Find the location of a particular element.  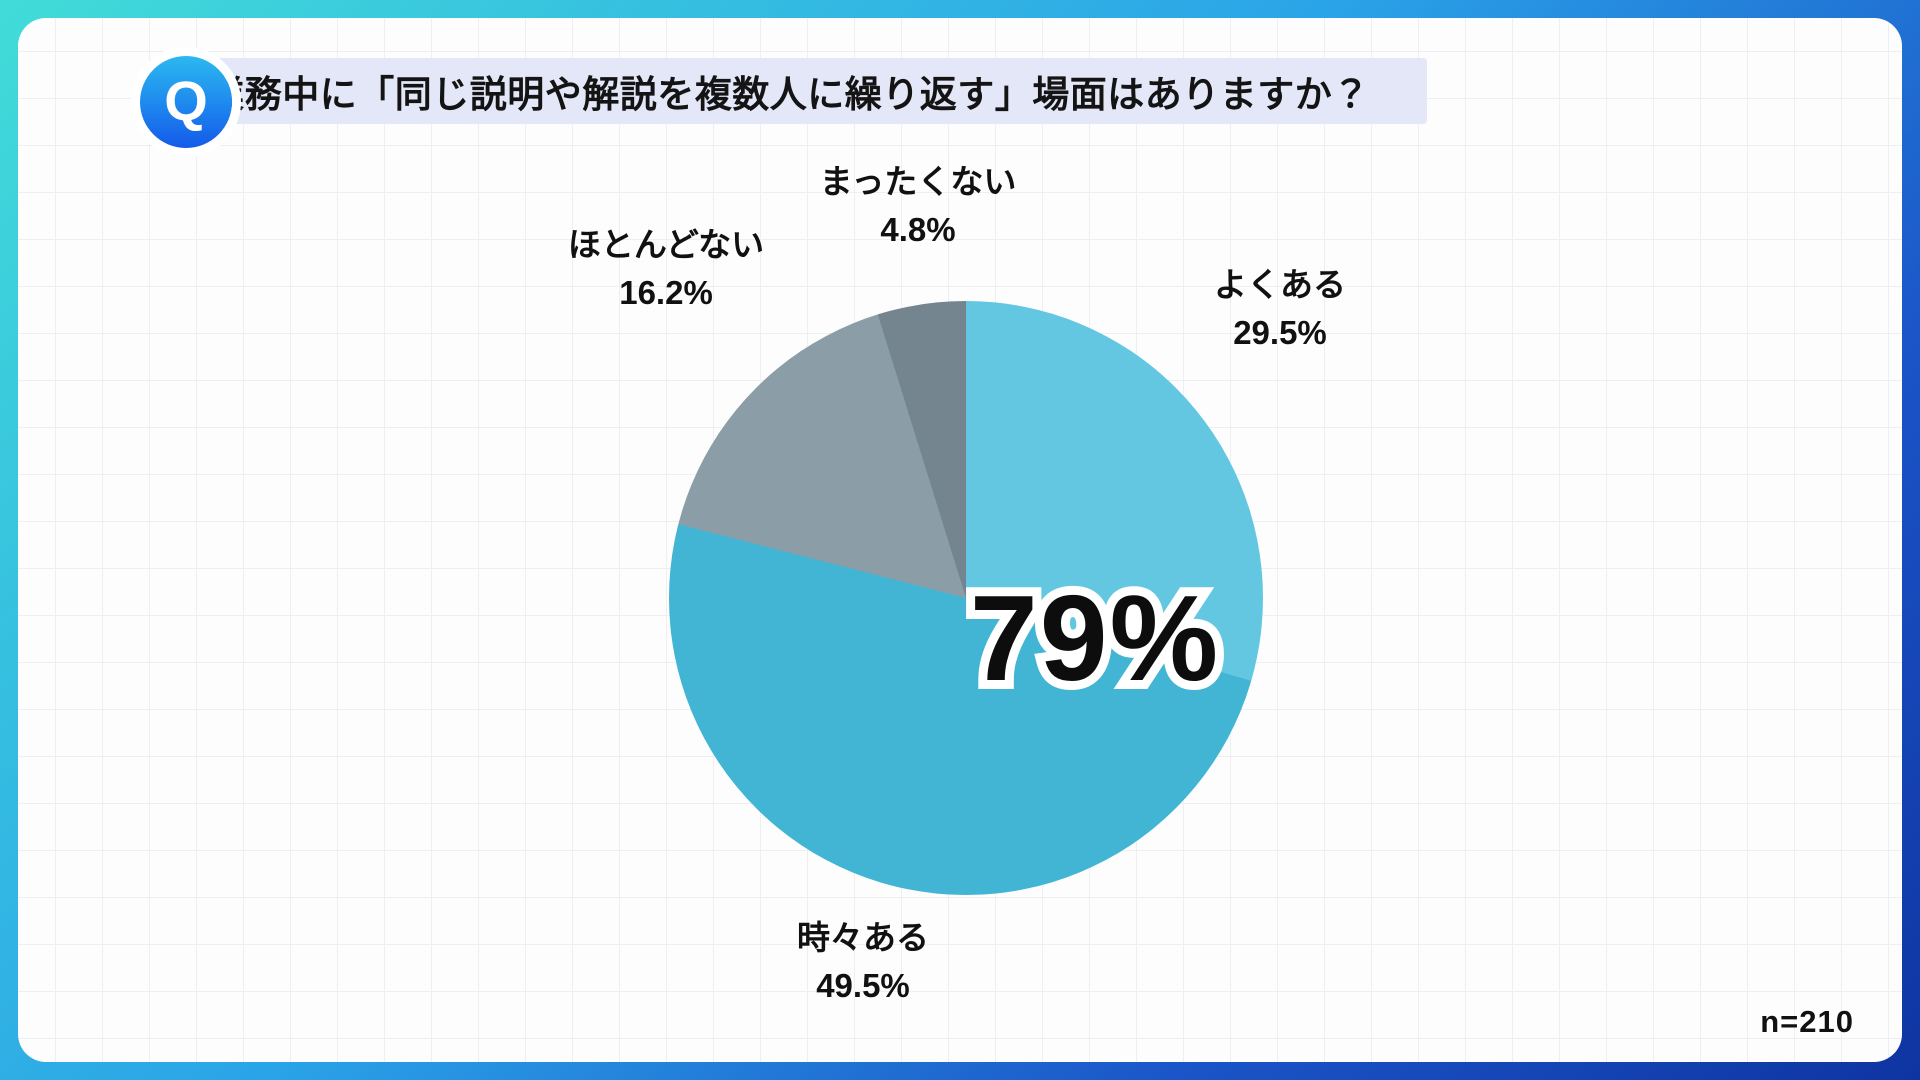

pie-center-callout-outline: 79% is located at coordinates (1094, 638).